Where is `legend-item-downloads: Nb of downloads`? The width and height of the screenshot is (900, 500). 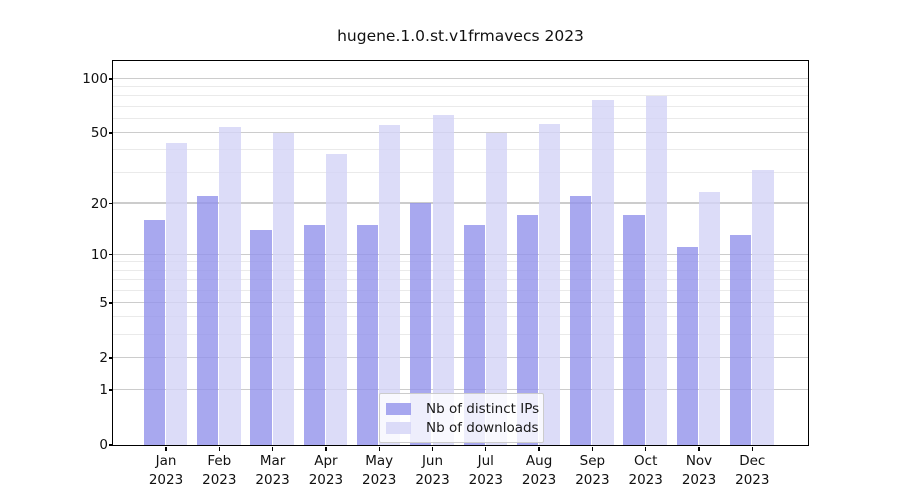 legend-item-downloads: Nb of downloads is located at coordinates (464, 427).